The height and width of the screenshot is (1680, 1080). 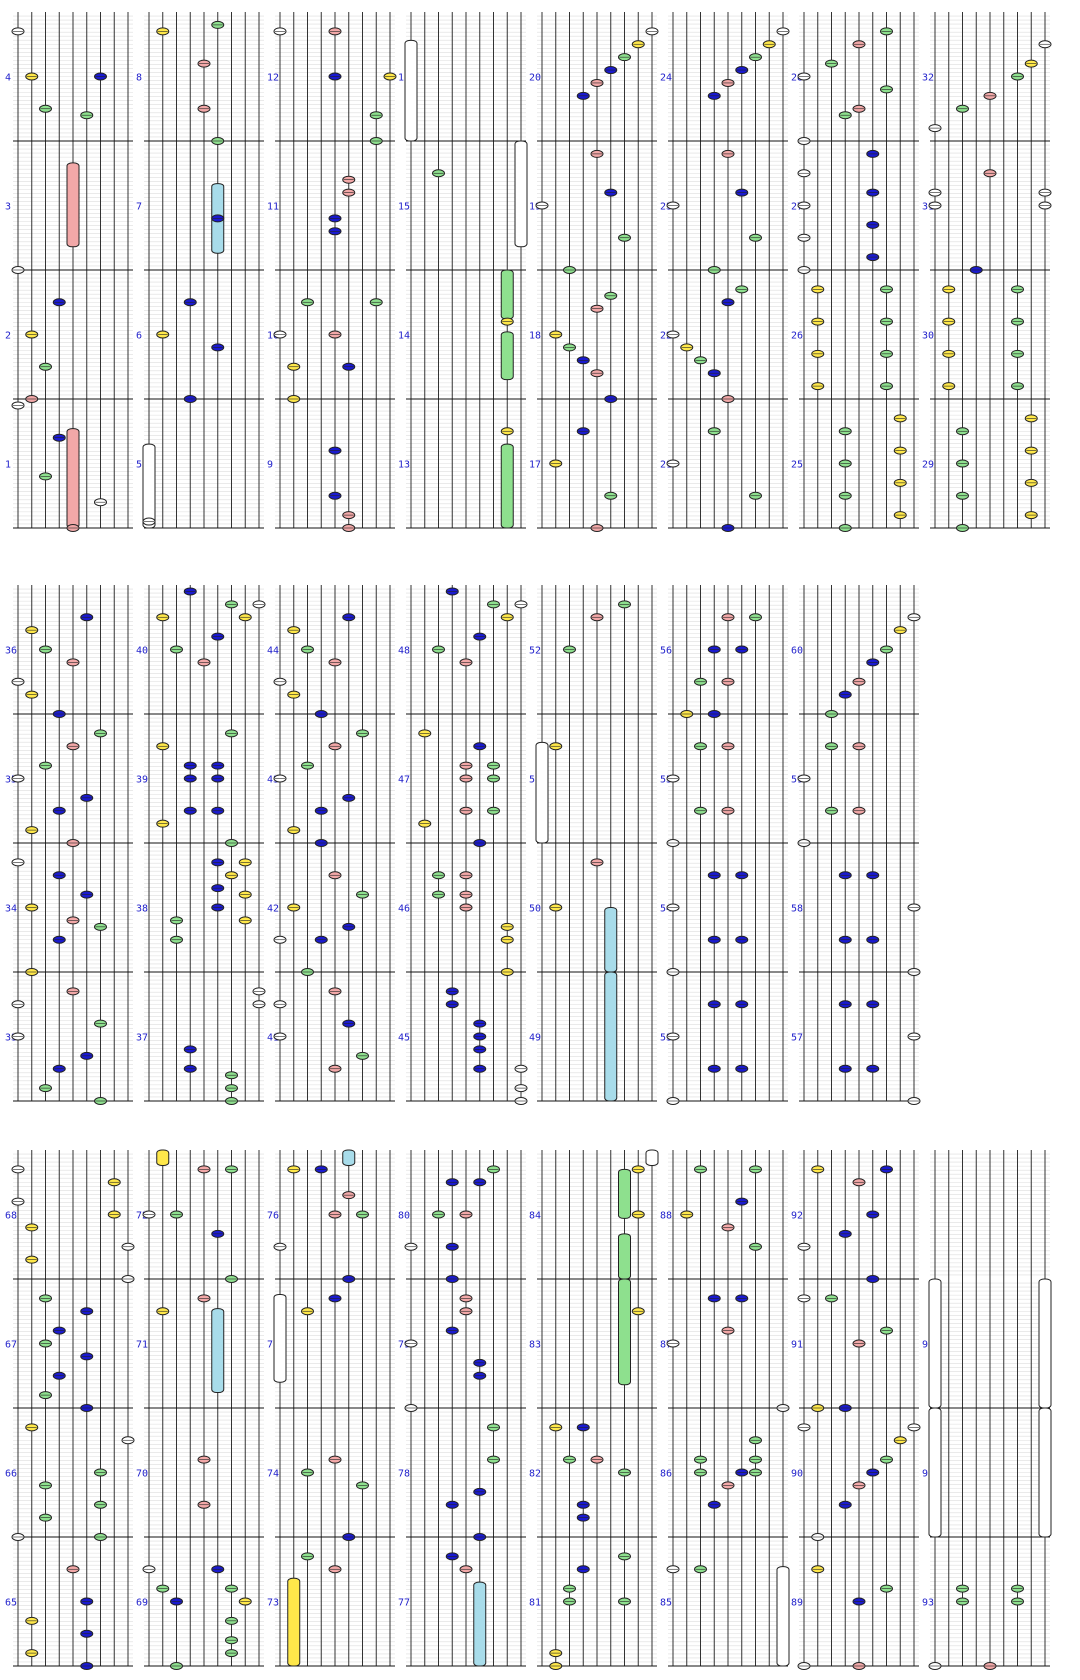 What do you see at coordinates (535, 651) in the screenshot?
I see `measure-number: 52` at bounding box center [535, 651].